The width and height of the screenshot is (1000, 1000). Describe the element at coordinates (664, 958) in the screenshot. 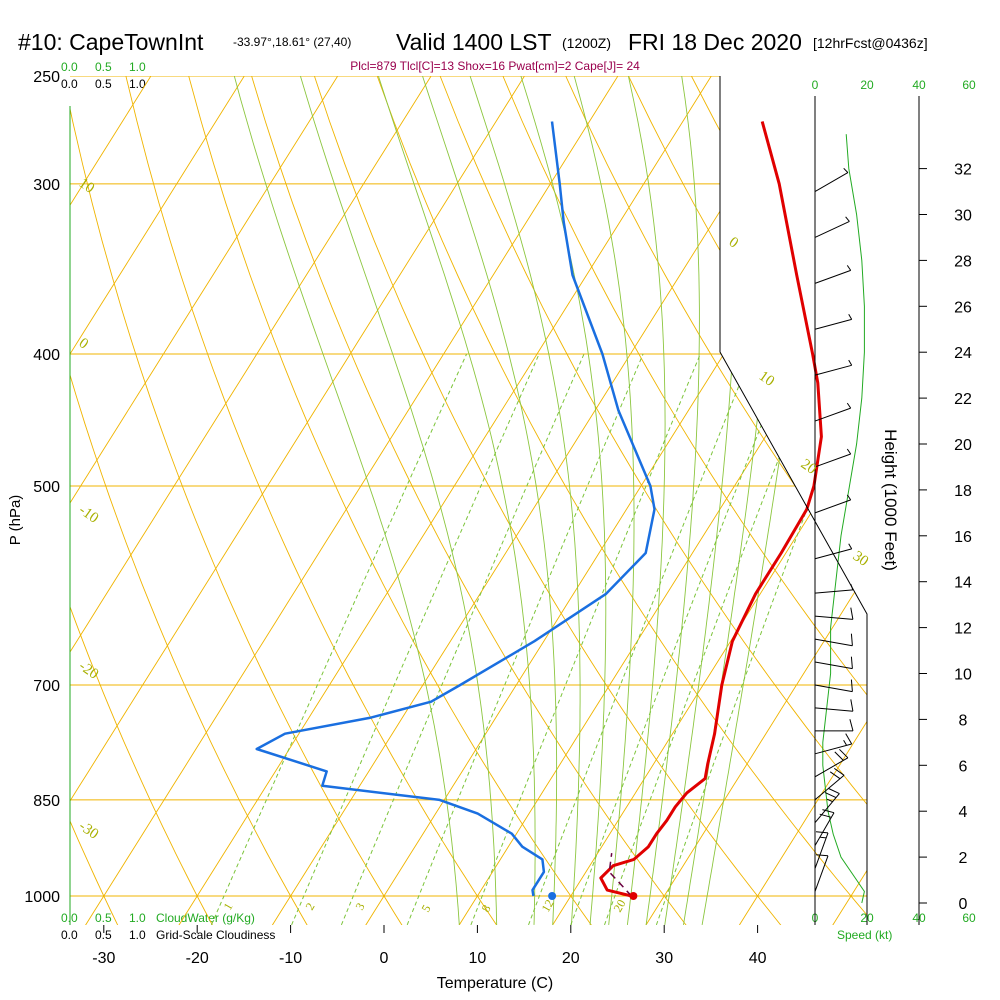

I see `temp-tick-label: 30` at that location.